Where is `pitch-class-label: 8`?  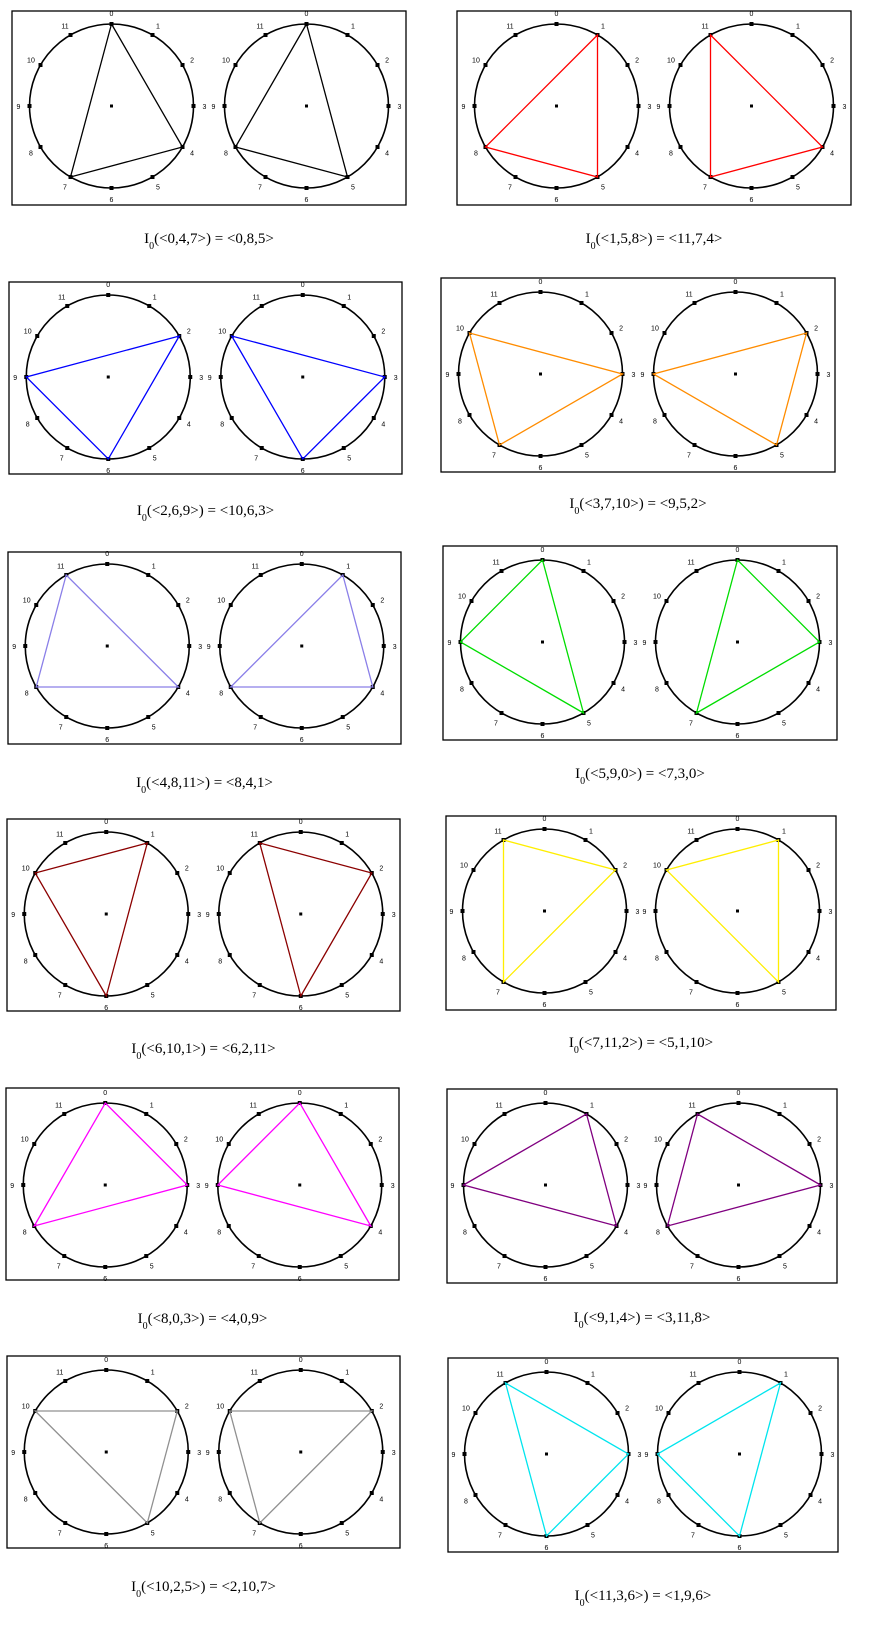 pitch-class-label: 8 is located at coordinates (671, 154).